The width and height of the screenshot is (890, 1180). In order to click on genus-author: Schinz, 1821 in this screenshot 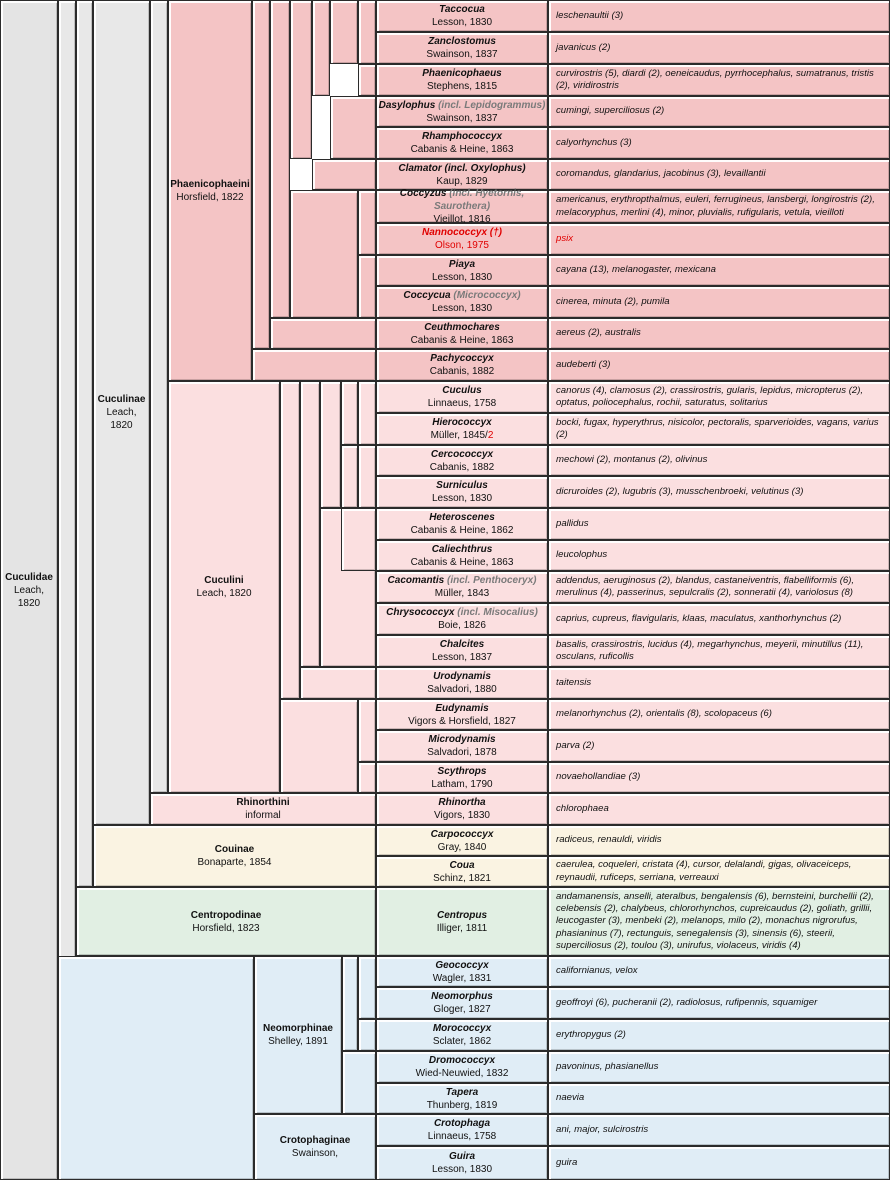, I will do `click(462, 878)`.